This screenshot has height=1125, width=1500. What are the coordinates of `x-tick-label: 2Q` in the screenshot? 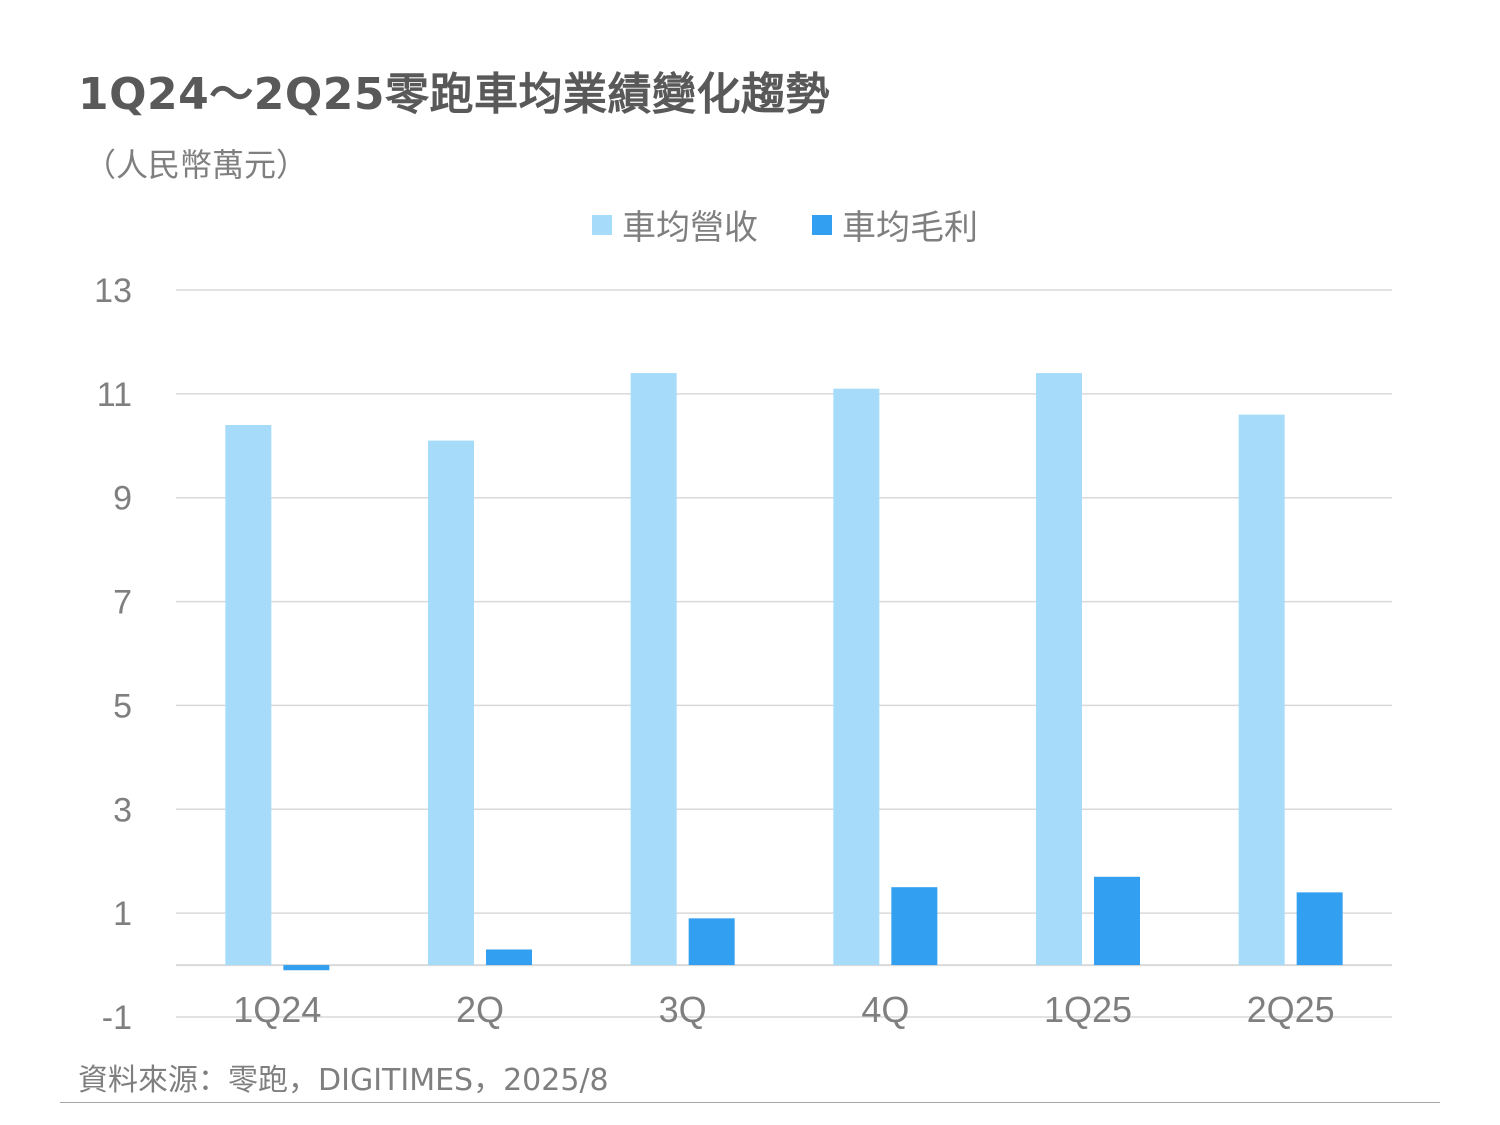 It's located at (480, 1009).